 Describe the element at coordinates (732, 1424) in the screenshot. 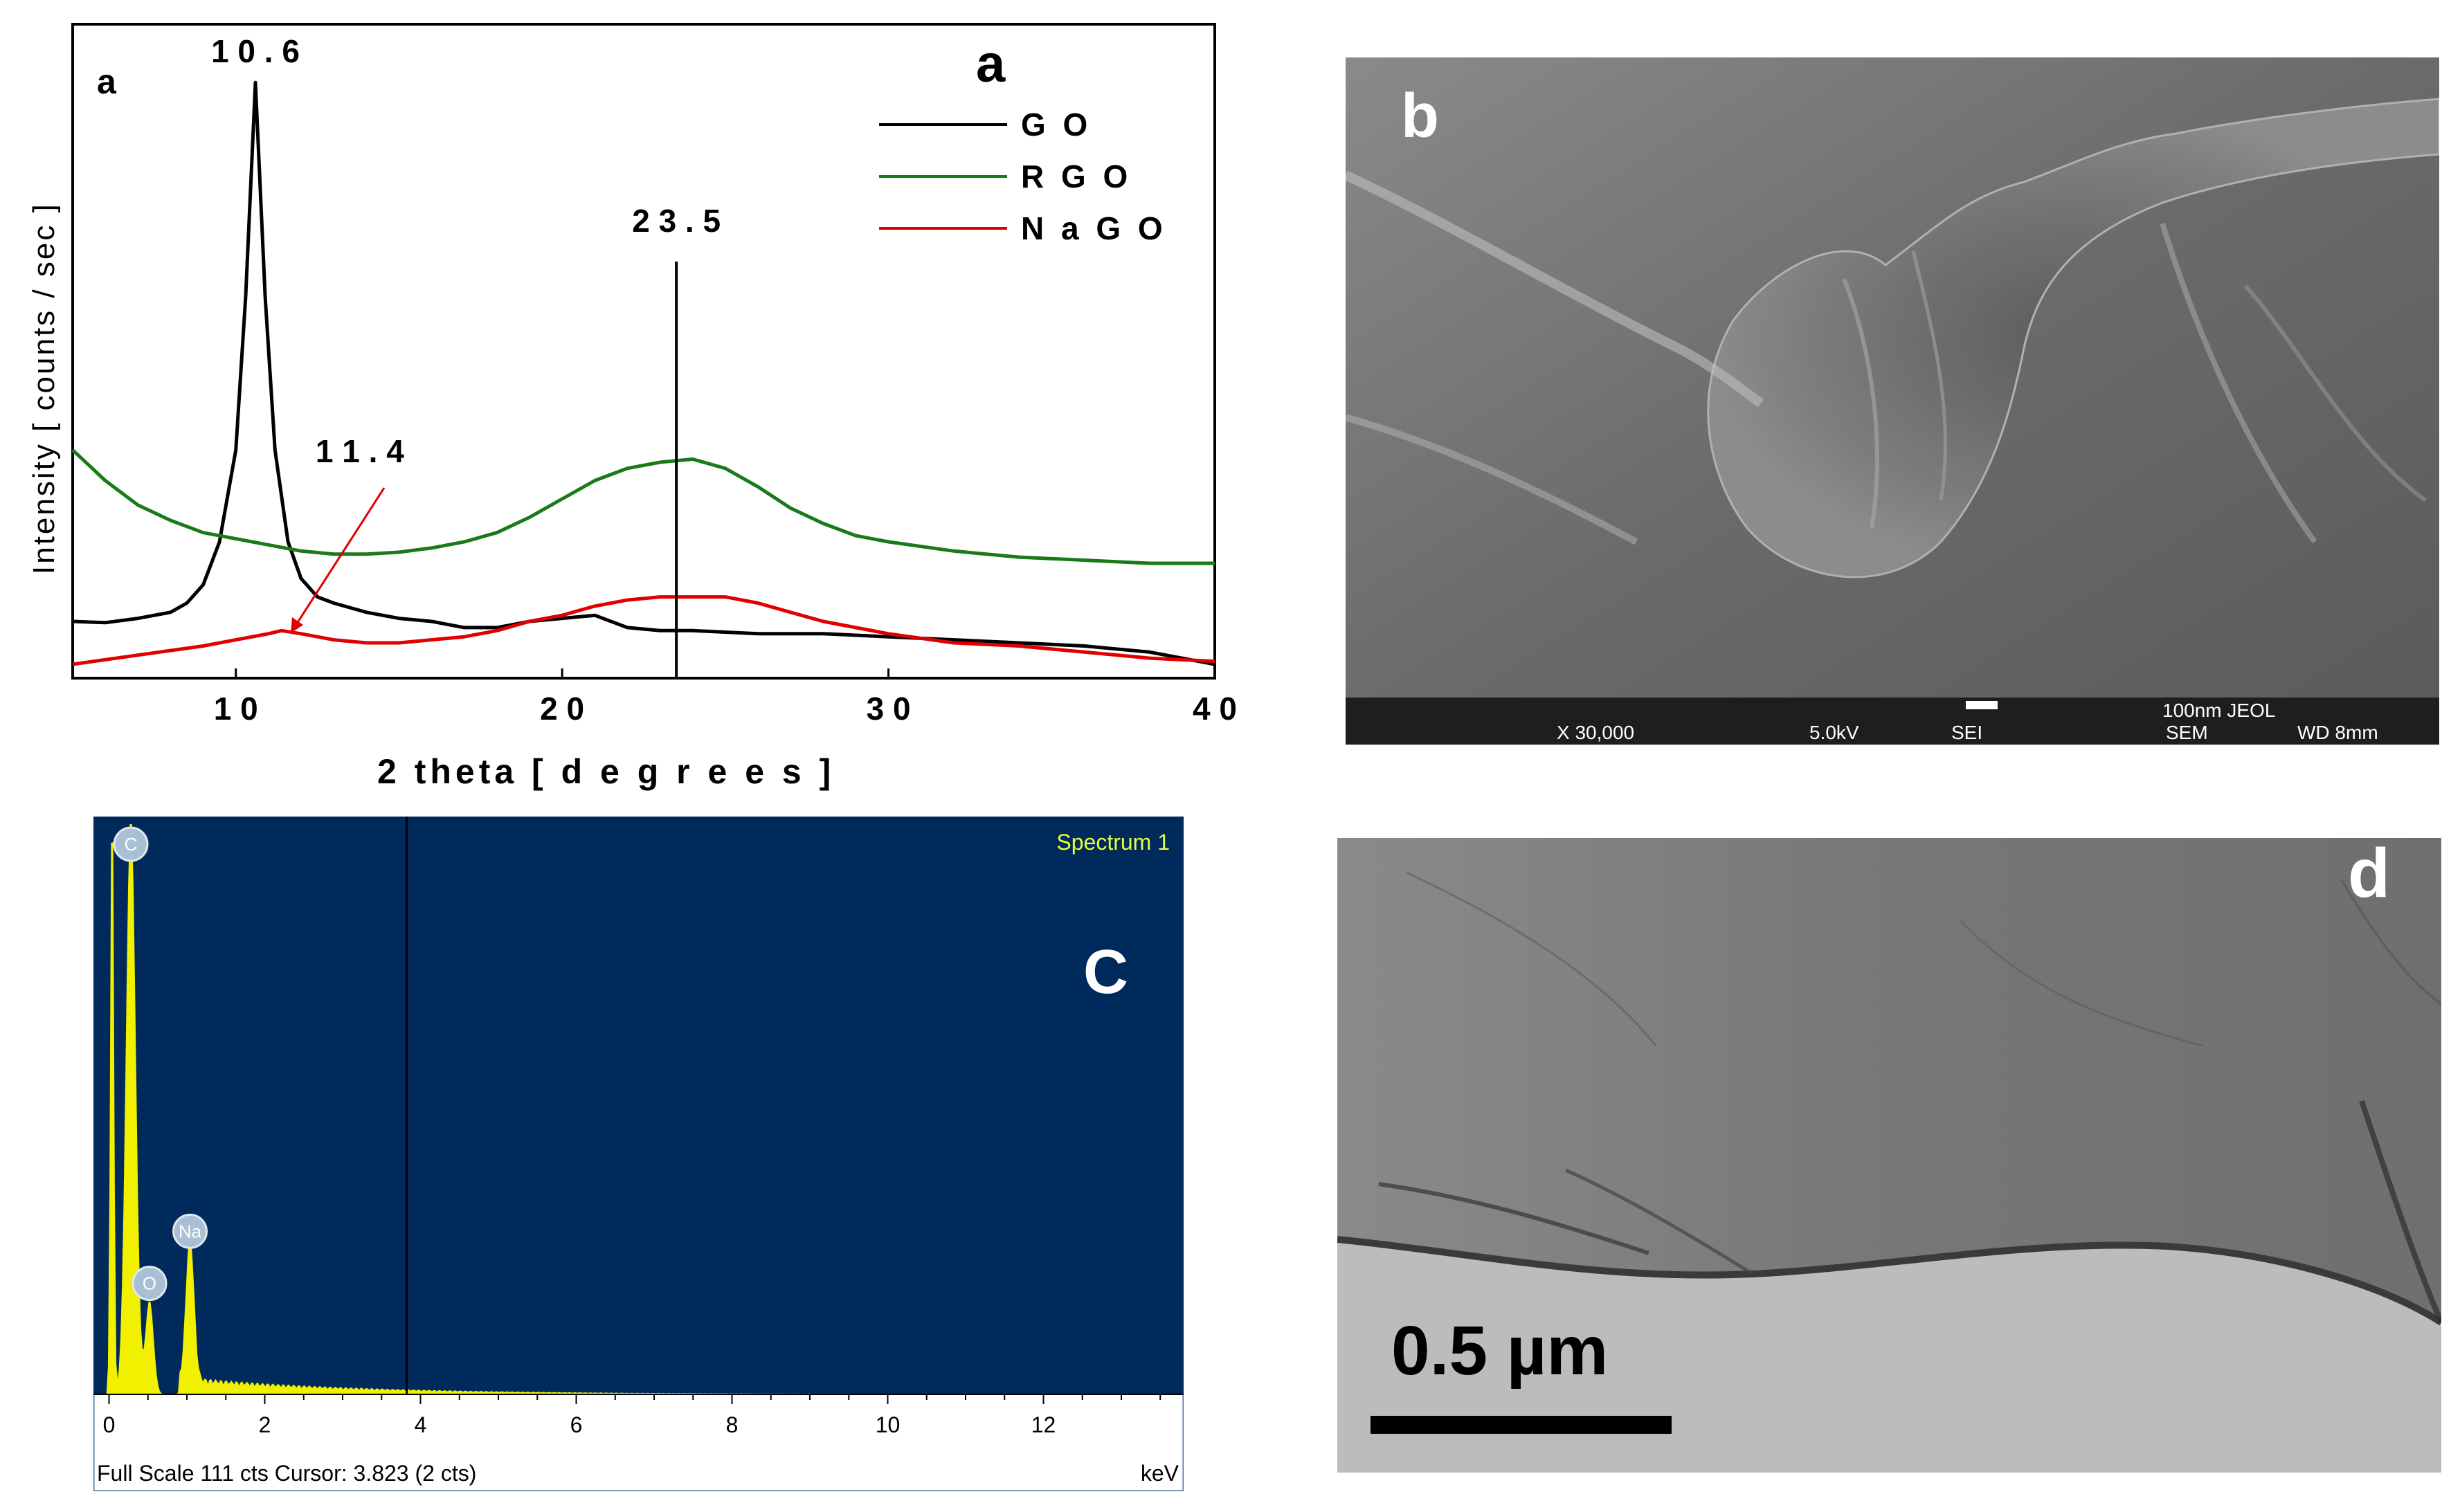

I see `eds-x-tick-label: 8` at that location.